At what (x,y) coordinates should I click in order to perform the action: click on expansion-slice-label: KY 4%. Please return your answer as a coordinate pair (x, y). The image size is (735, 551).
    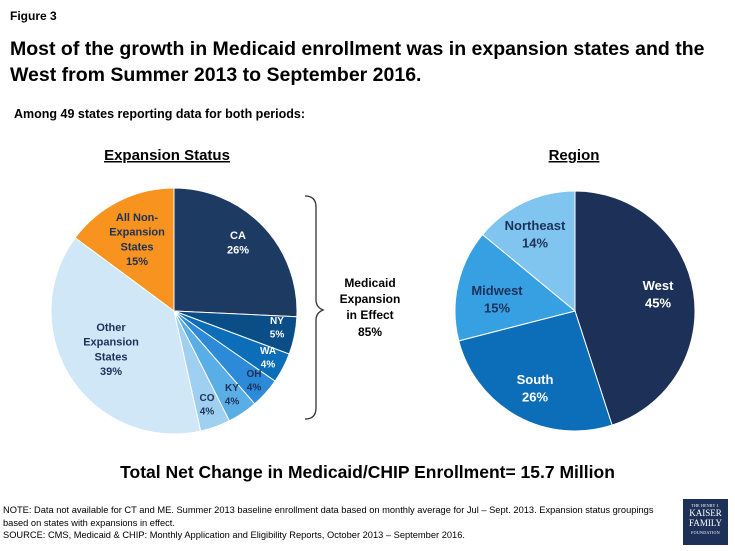
    Looking at the image, I should click on (232, 395).